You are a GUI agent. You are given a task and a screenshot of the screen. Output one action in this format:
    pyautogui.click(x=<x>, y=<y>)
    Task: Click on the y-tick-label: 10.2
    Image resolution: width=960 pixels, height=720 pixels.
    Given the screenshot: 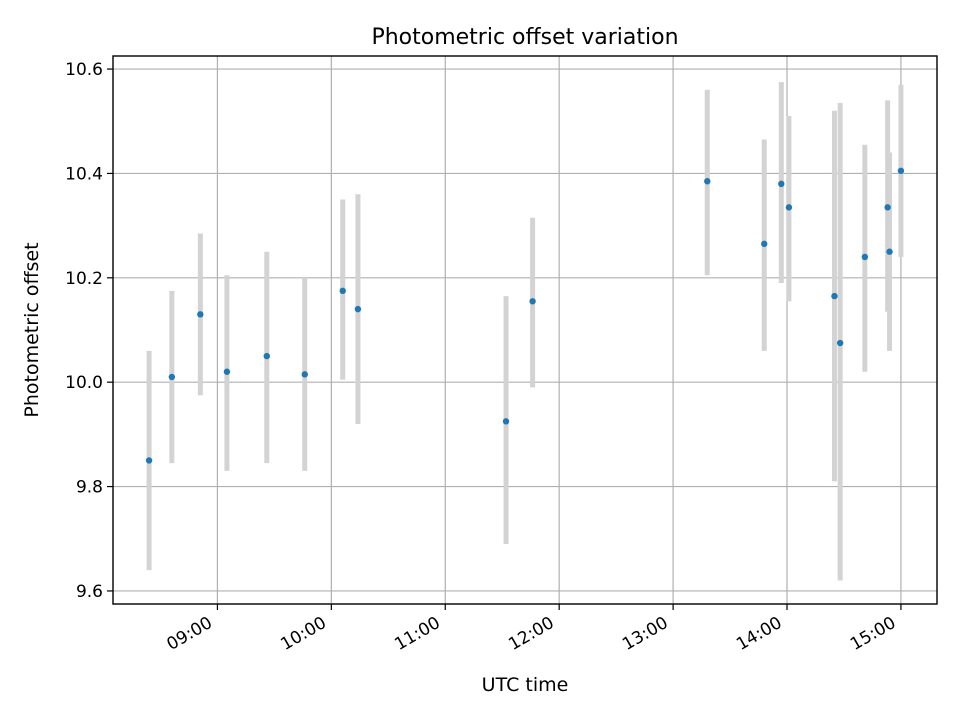 What is the action you would take?
    pyautogui.click(x=84, y=279)
    